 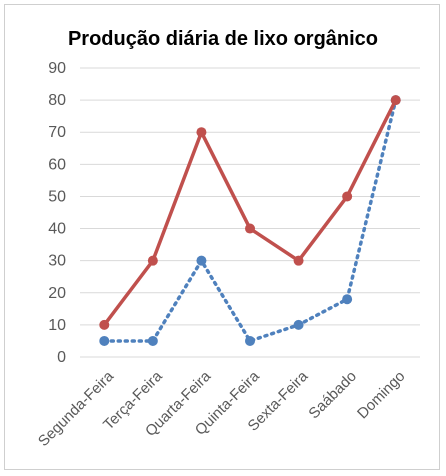 What do you see at coordinates (57, 196) in the screenshot?
I see `y-tick-label: 50` at bounding box center [57, 196].